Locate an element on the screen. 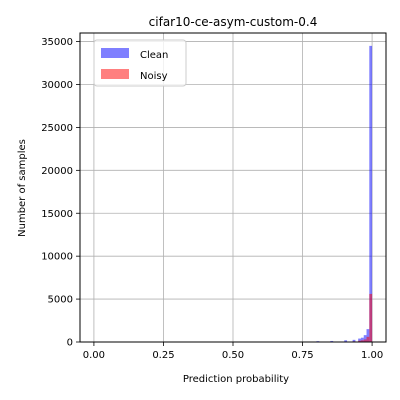 Image resolution: width=400 pixels, height=400 pixels. y-tick-label: 15000 is located at coordinates (57, 214).